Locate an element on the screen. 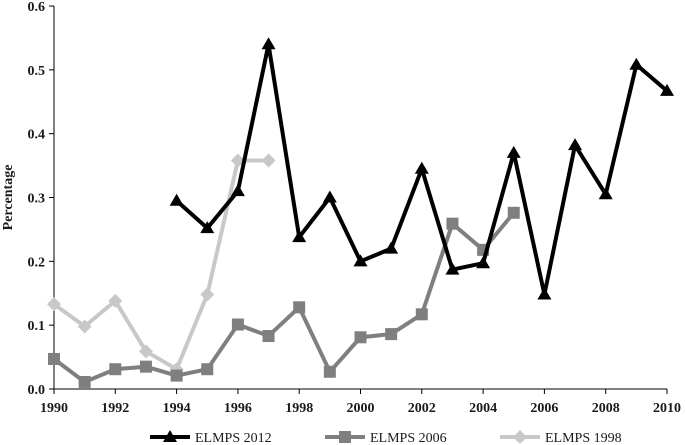 This screenshot has width=685, height=445. y-tick-label: 0.2 is located at coordinates (37, 262).